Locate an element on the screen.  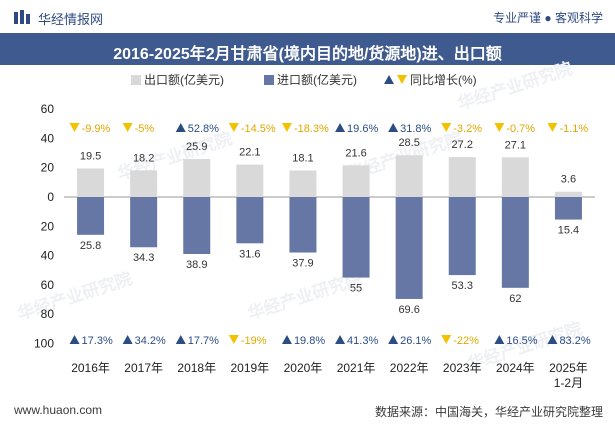
import-value-label: 37.9 is located at coordinates (302, 264).